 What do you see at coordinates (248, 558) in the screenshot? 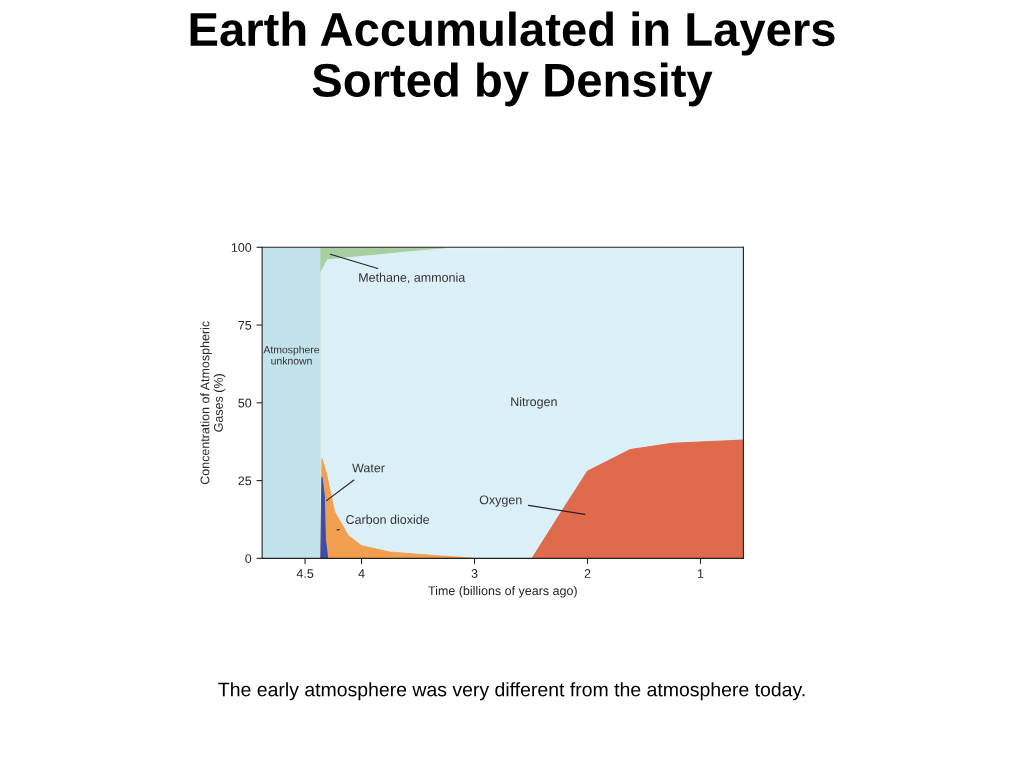
I see `y-tick-label: 0` at bounding box center [248, 558].